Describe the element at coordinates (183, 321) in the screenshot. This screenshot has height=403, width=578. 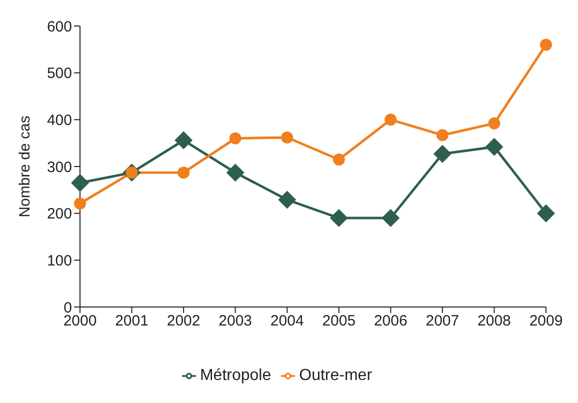
I see `x-tick-label: 2002` at that location.